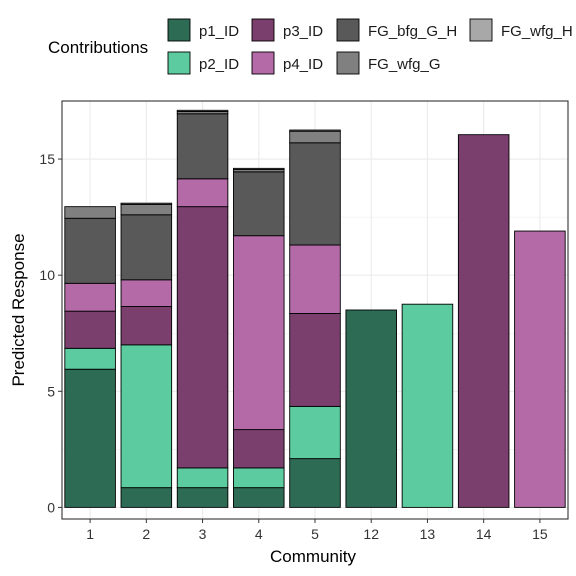 Image resolution: width=576 pixels, height=576 pixels. What do you see at coordinates (179, 30) in the screenshot?
I see `legend-key-p1-id` at bounding box center [179, 30].